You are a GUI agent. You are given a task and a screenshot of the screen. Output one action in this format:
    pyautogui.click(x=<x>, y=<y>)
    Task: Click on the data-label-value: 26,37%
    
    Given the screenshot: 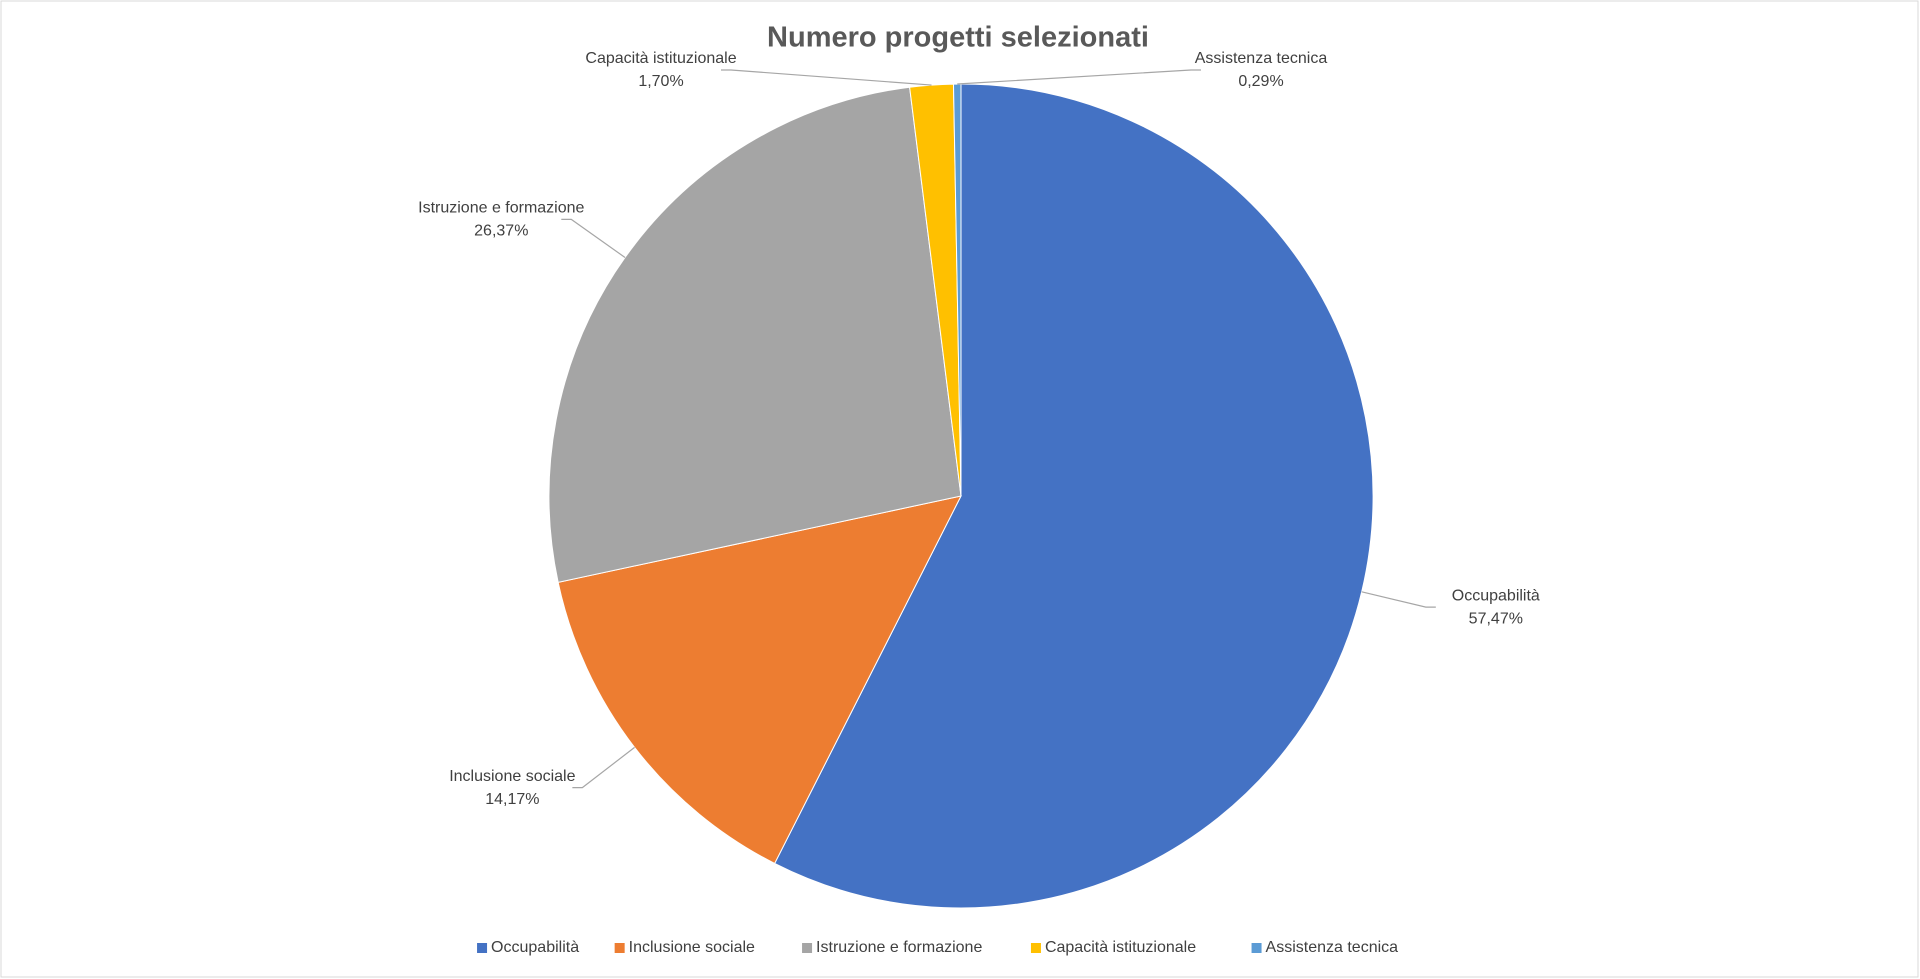 What is the action you would take?
    pyautogui.click(x=501, y=231)
    